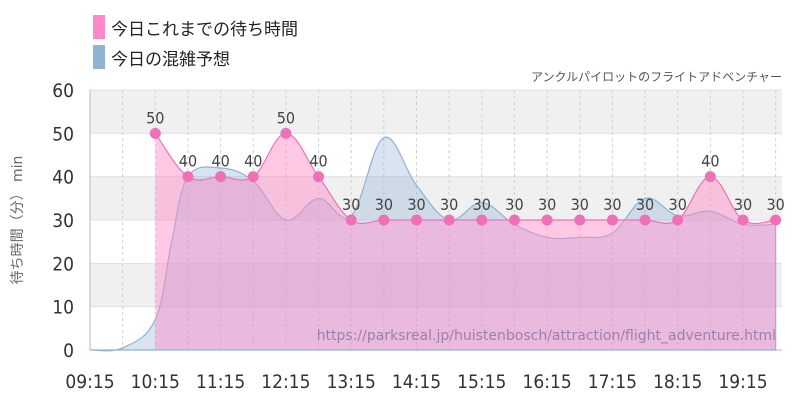 This screenshot has width=800, height=400. What do you see at coordinates (155, 382) in the screenshot?
I see `x-tick-label: 10:15` at bounding box center [155, 382].